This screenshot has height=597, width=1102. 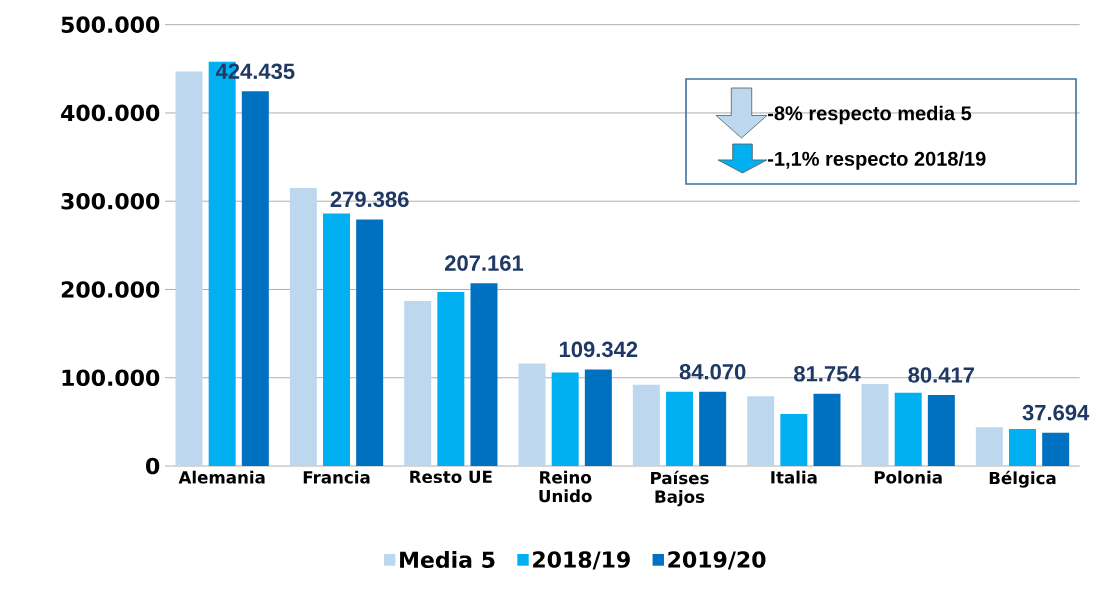 I want to click on data-label: 80.417, so click(x=941, y=375).